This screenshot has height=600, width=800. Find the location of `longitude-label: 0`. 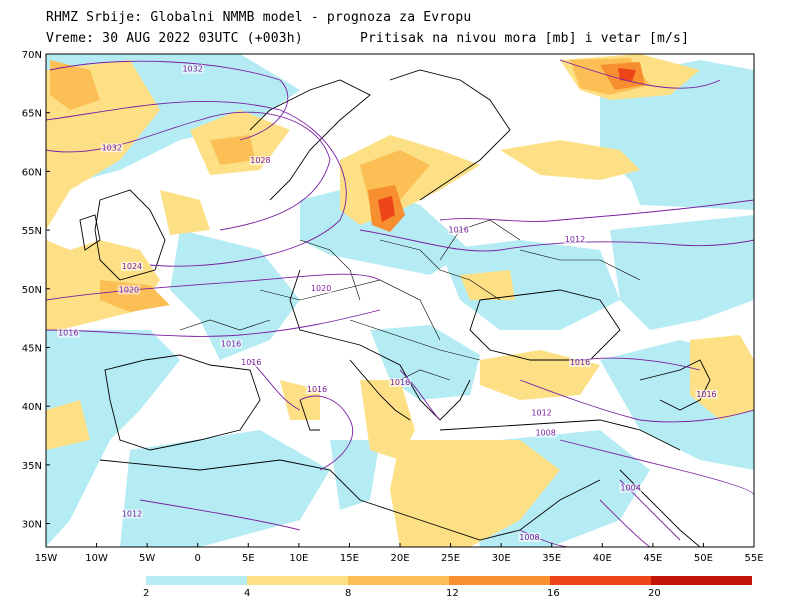

longitude-label: 0 is located at coordinates (198, 558).